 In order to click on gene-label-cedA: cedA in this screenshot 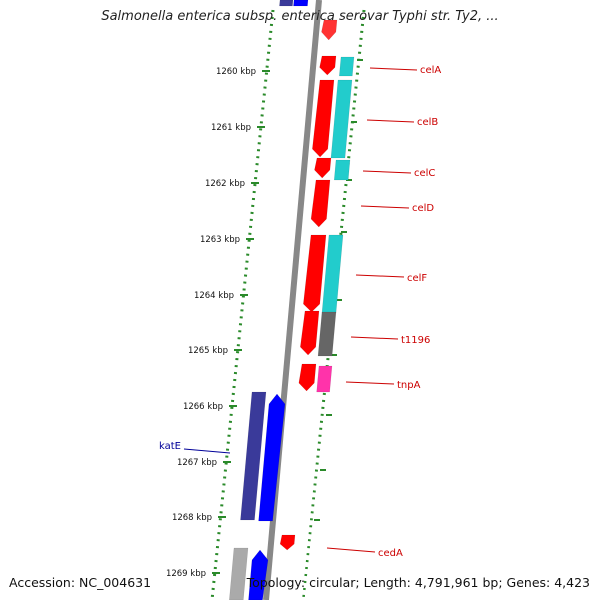, I will do `click(390, 553)`.